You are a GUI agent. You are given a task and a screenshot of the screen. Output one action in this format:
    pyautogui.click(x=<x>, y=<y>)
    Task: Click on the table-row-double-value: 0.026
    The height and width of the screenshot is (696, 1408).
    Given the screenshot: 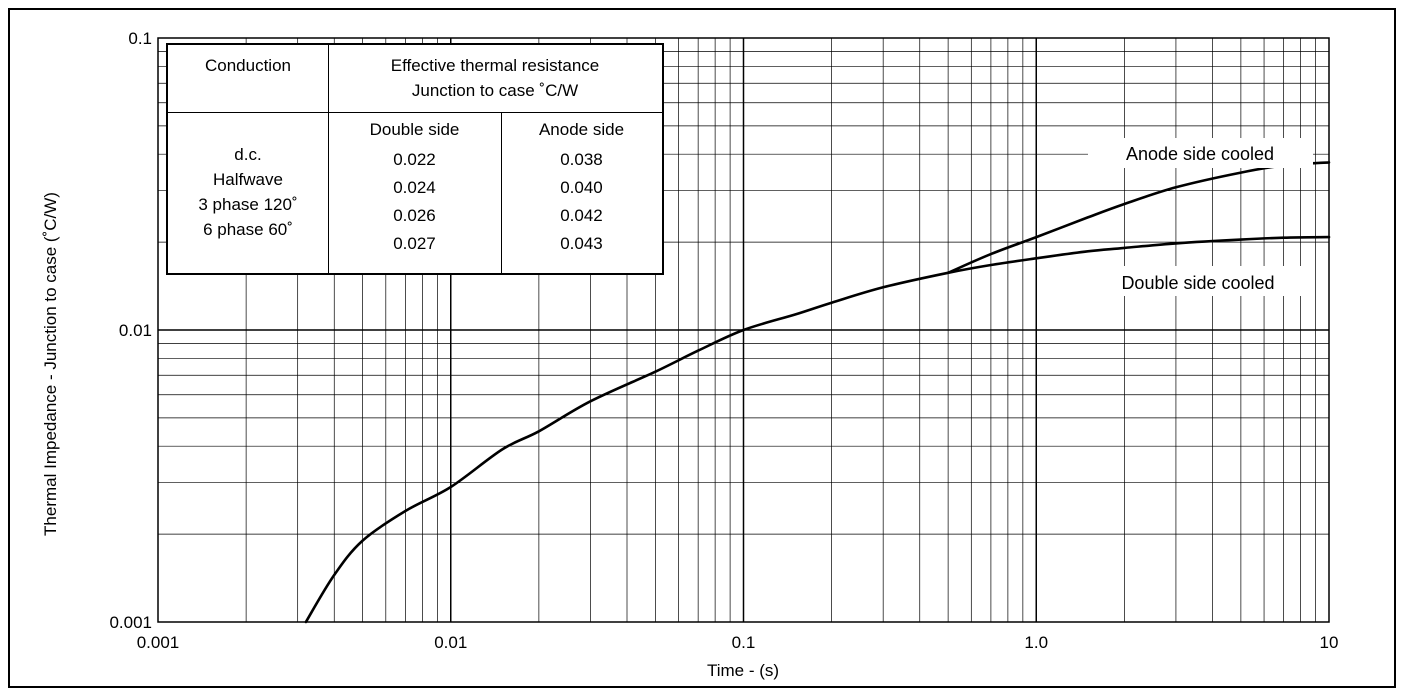 What is the action you would take?
    pyautogui.click(x=414, y=215)
    